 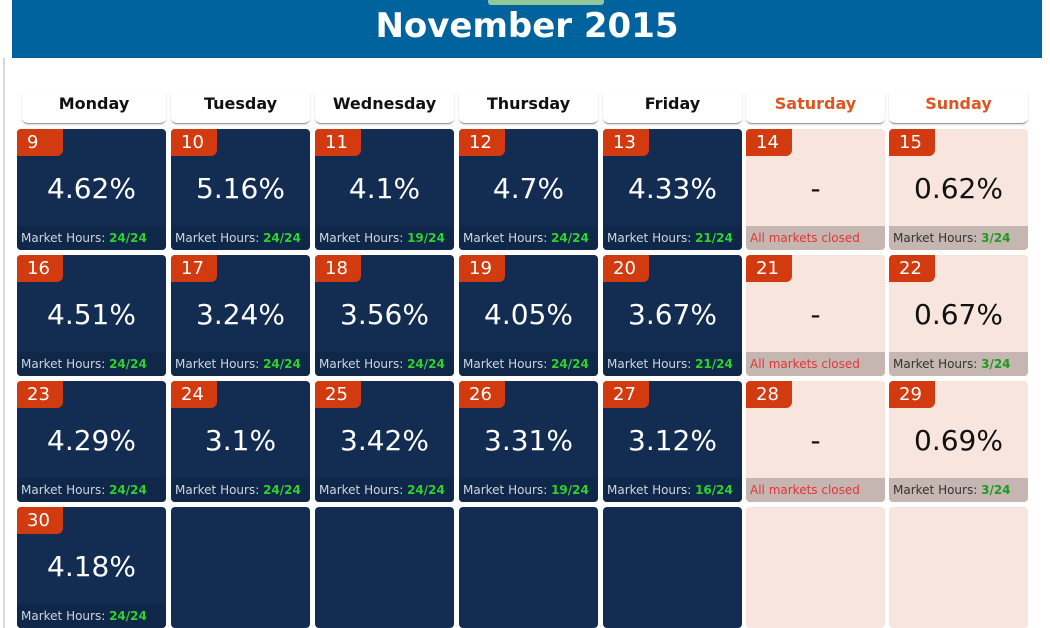 I want to click on calendar-cell-day-17: 17 3.24% Market Hours: 24/24, so click(x=240, y=315).